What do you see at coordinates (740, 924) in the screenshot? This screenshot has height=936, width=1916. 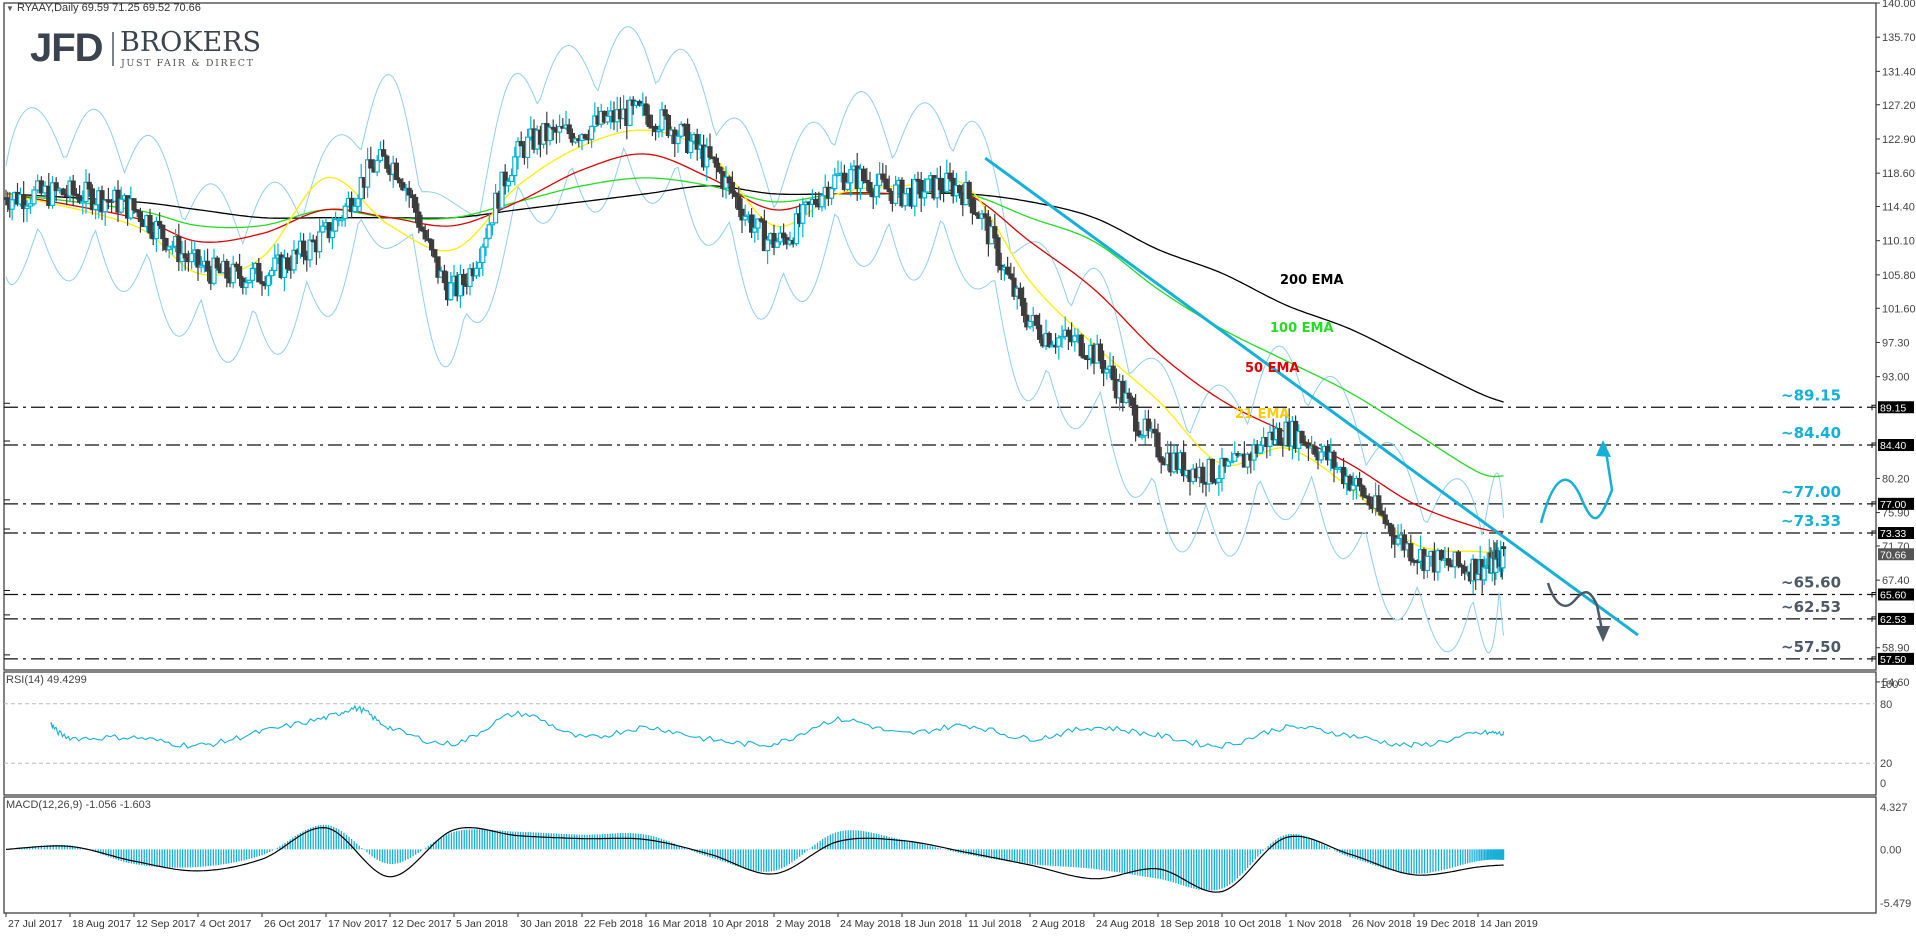 I see `date-tick-label: 10 Apr 2018` at bounding box center [740, 924].